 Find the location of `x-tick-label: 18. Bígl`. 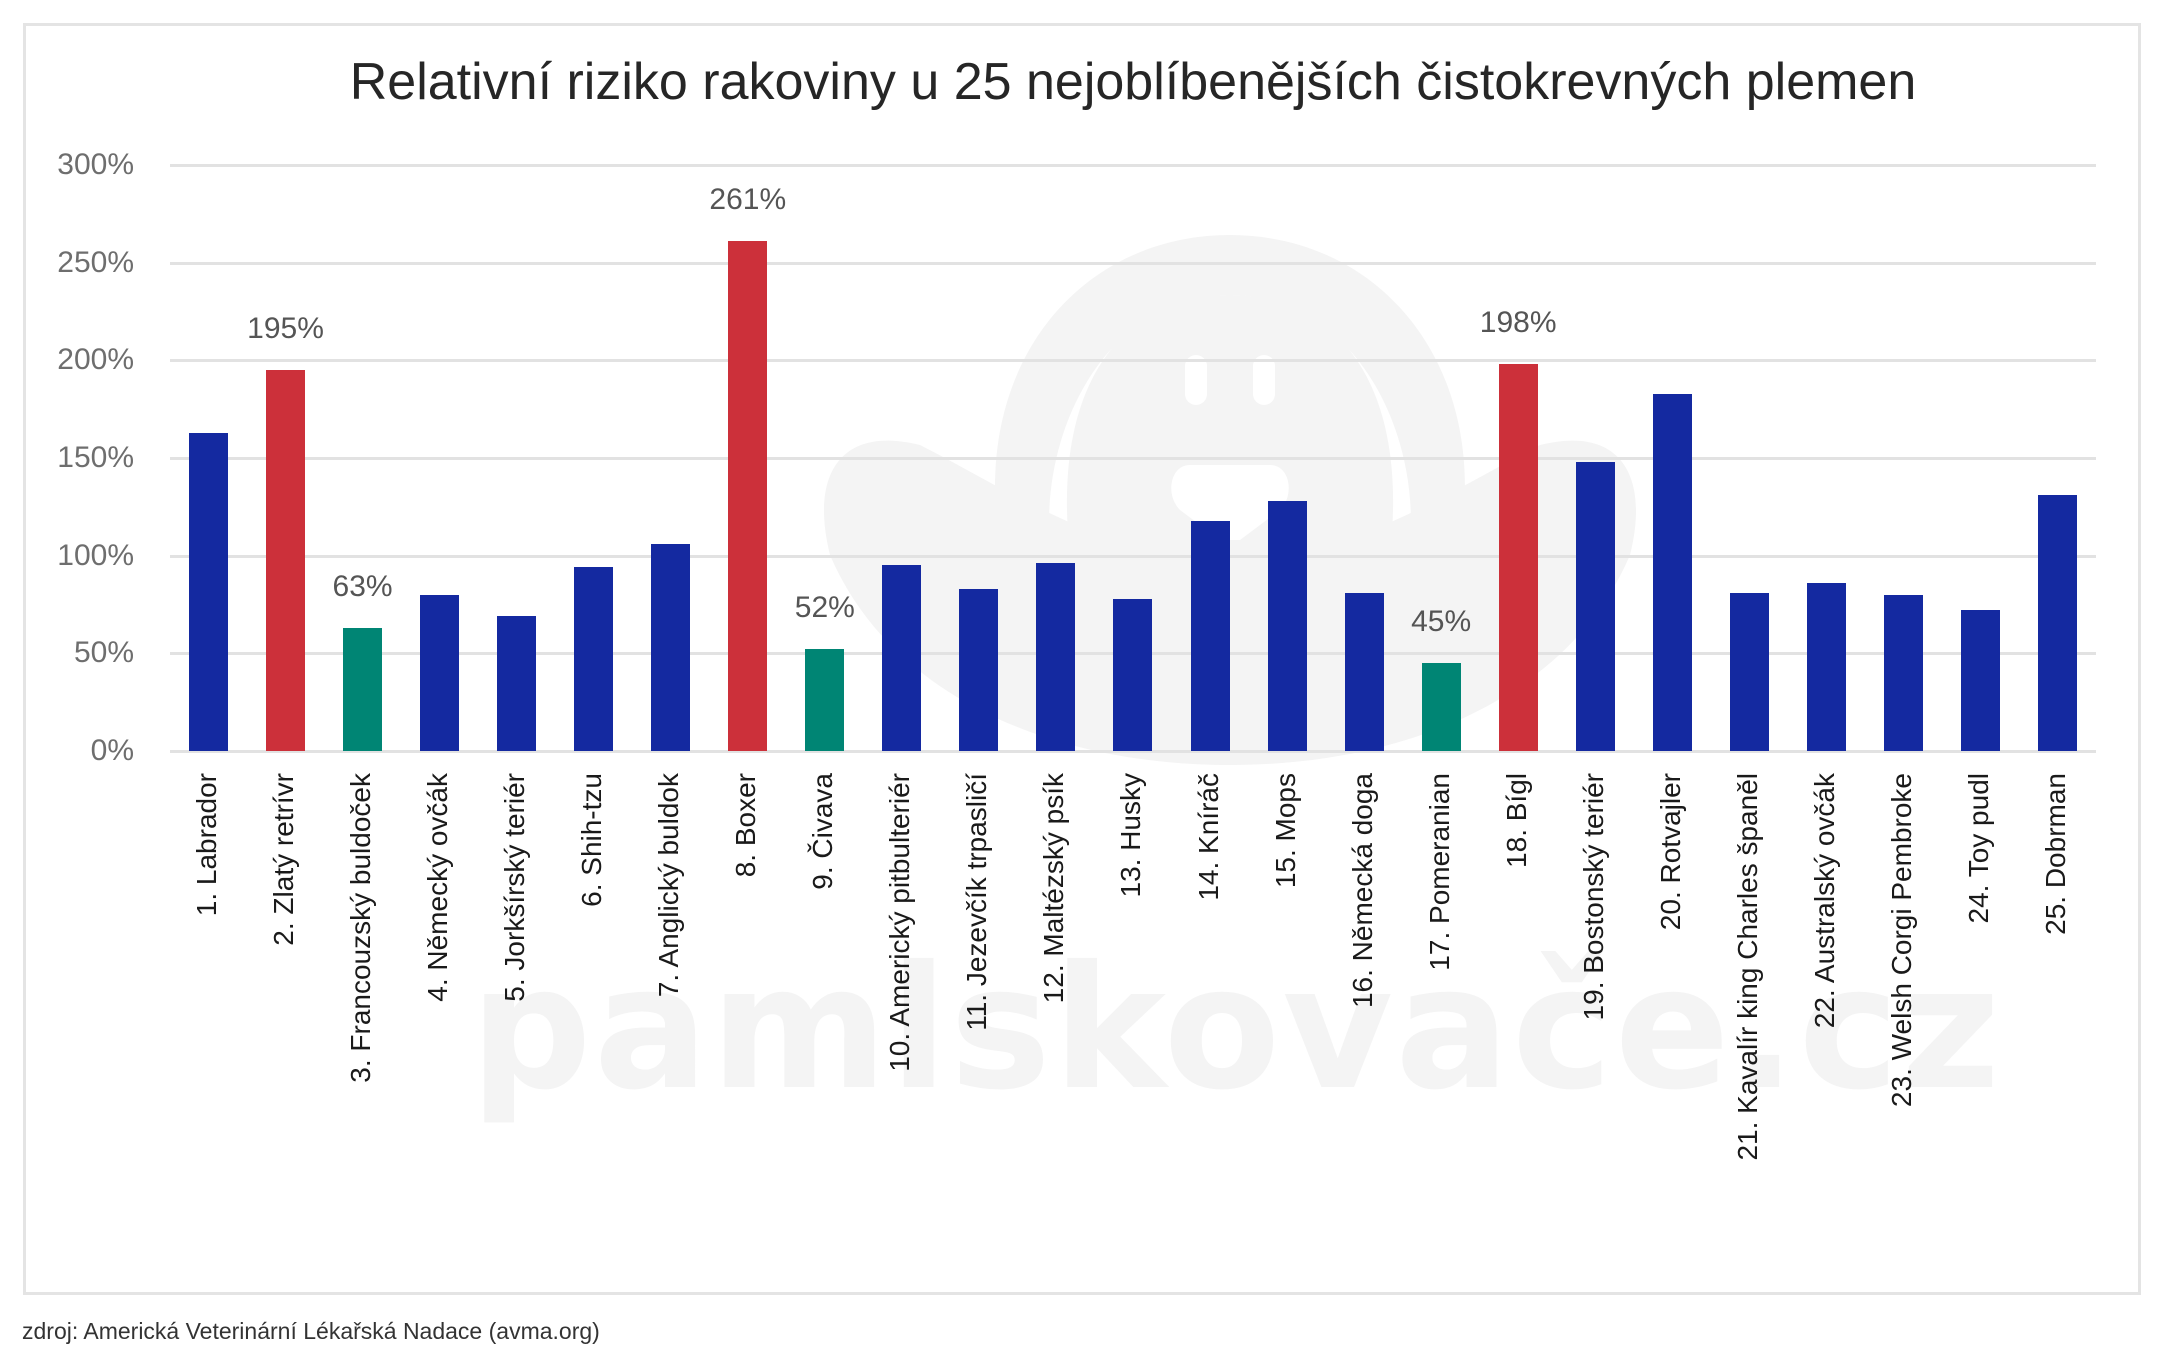

x-tick-label: 18. Bígl is located at coordinates (1516, 820).